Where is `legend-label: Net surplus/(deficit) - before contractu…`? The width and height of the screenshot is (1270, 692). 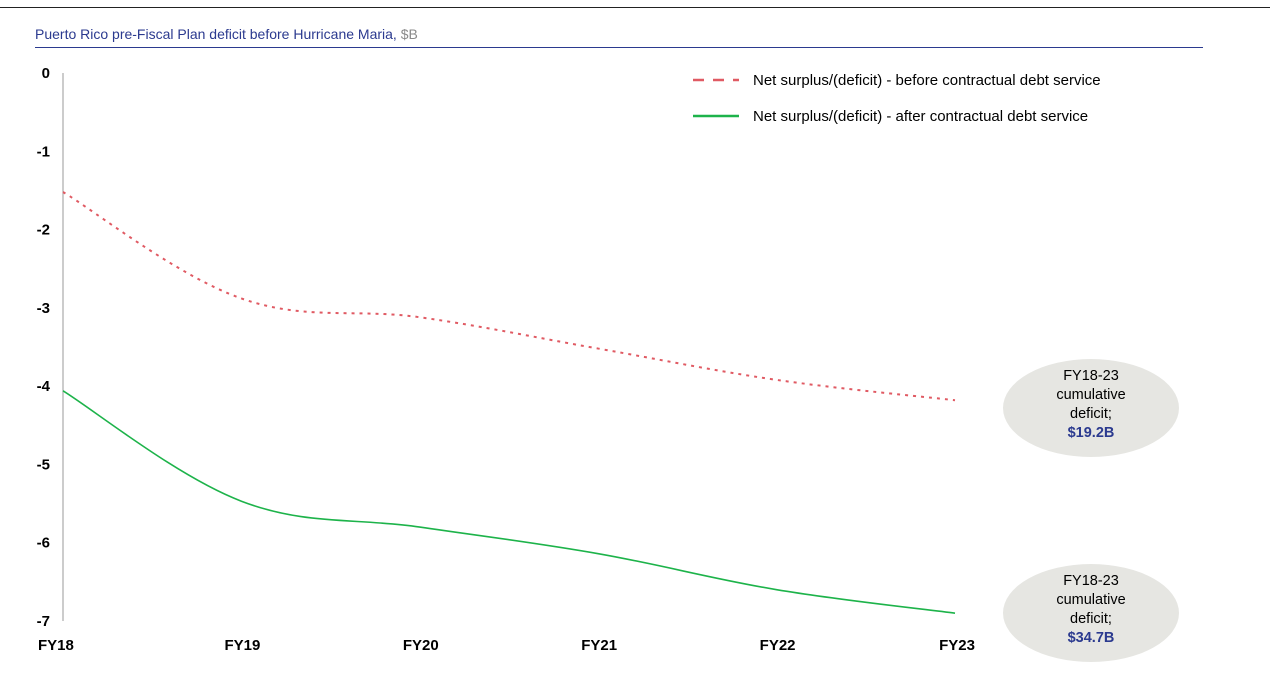 legend-label: Net surplus/(deficit) - before contractu… is located at coordinates (927, 80).